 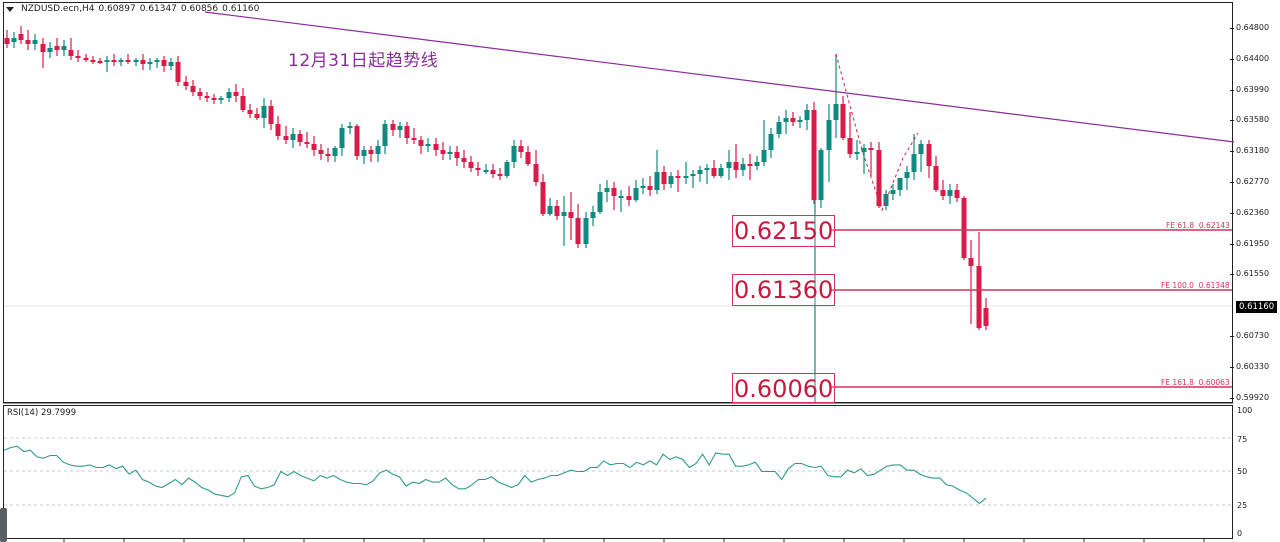 What do you see at coordinates (1249, 274) in the screenshot?
I see `price-axis-tick: 0.61550` at bounding box center [1249, 274].